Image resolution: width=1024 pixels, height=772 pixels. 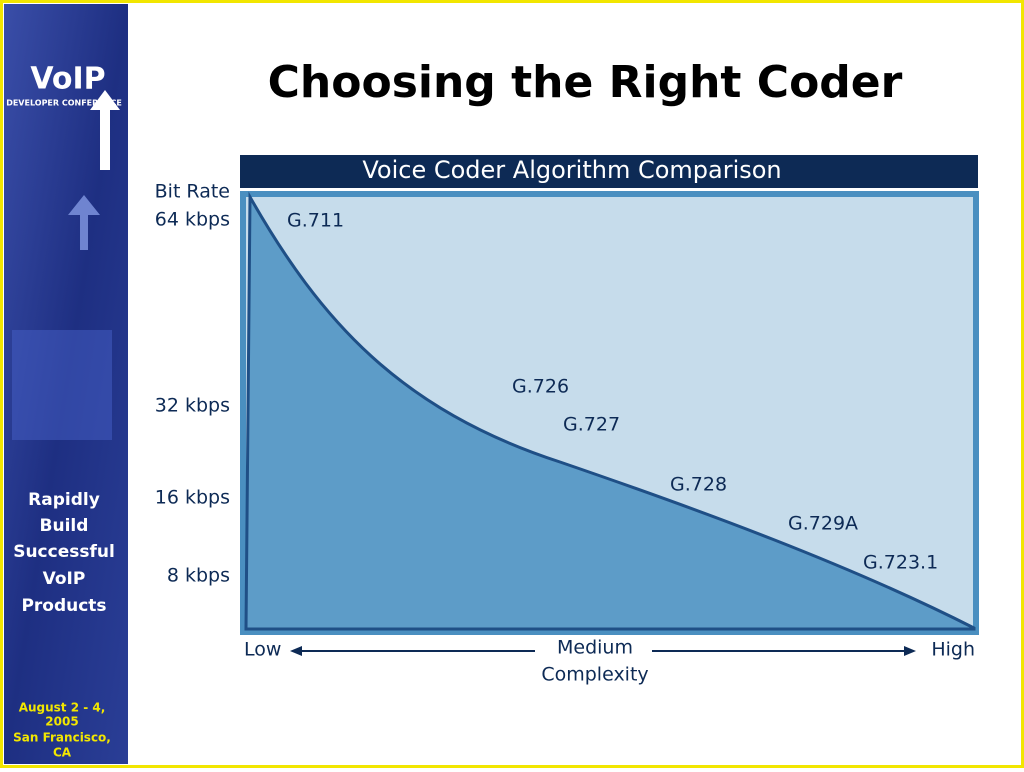 I want to click on x-label-medium: Medium, so click(x=595, y=648).